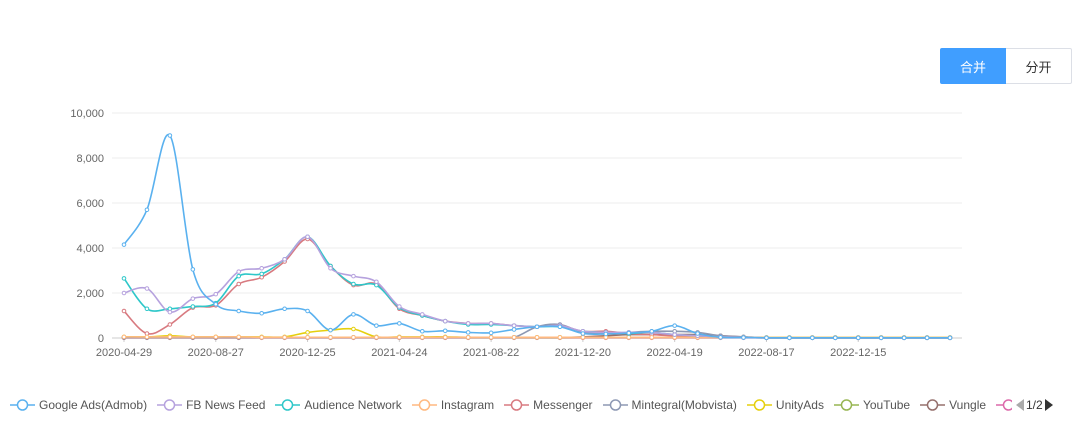 This screenshot has width=1080, height=434. Describe the element at coordinates (307, 353) in the screenshot. I see `x-tick-label: 2020-12-25` at that location.